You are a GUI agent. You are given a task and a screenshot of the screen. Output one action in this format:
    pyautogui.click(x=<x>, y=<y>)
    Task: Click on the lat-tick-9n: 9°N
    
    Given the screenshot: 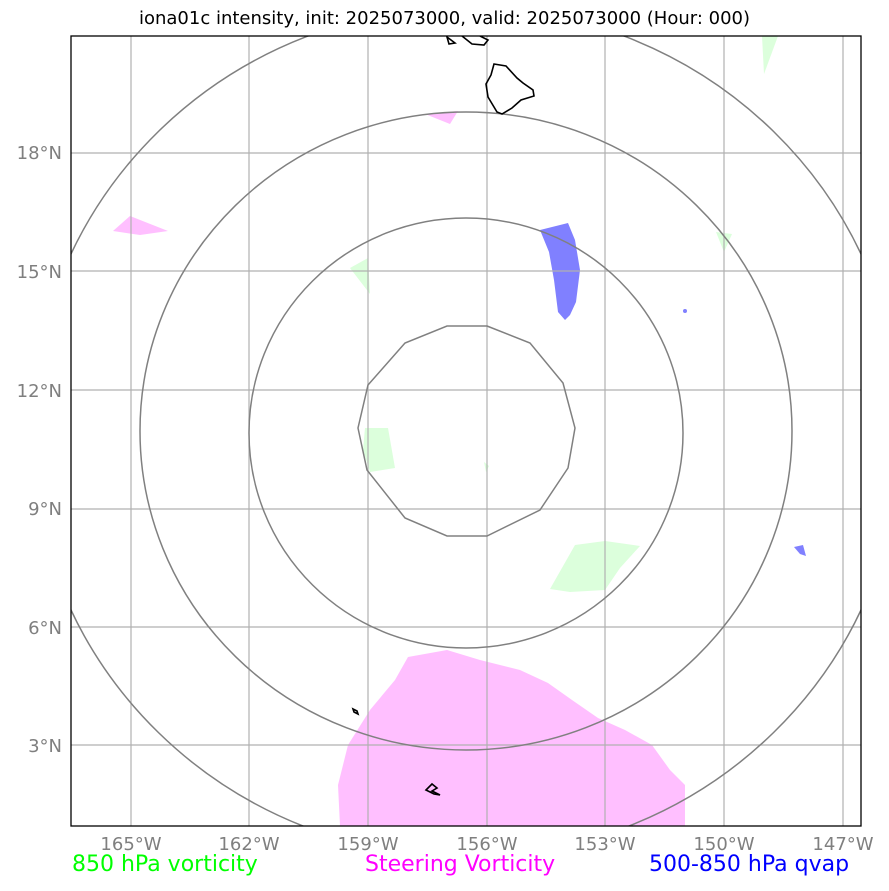 What is the action you would take?
    pyautogui.click(x=45, y=509)
    